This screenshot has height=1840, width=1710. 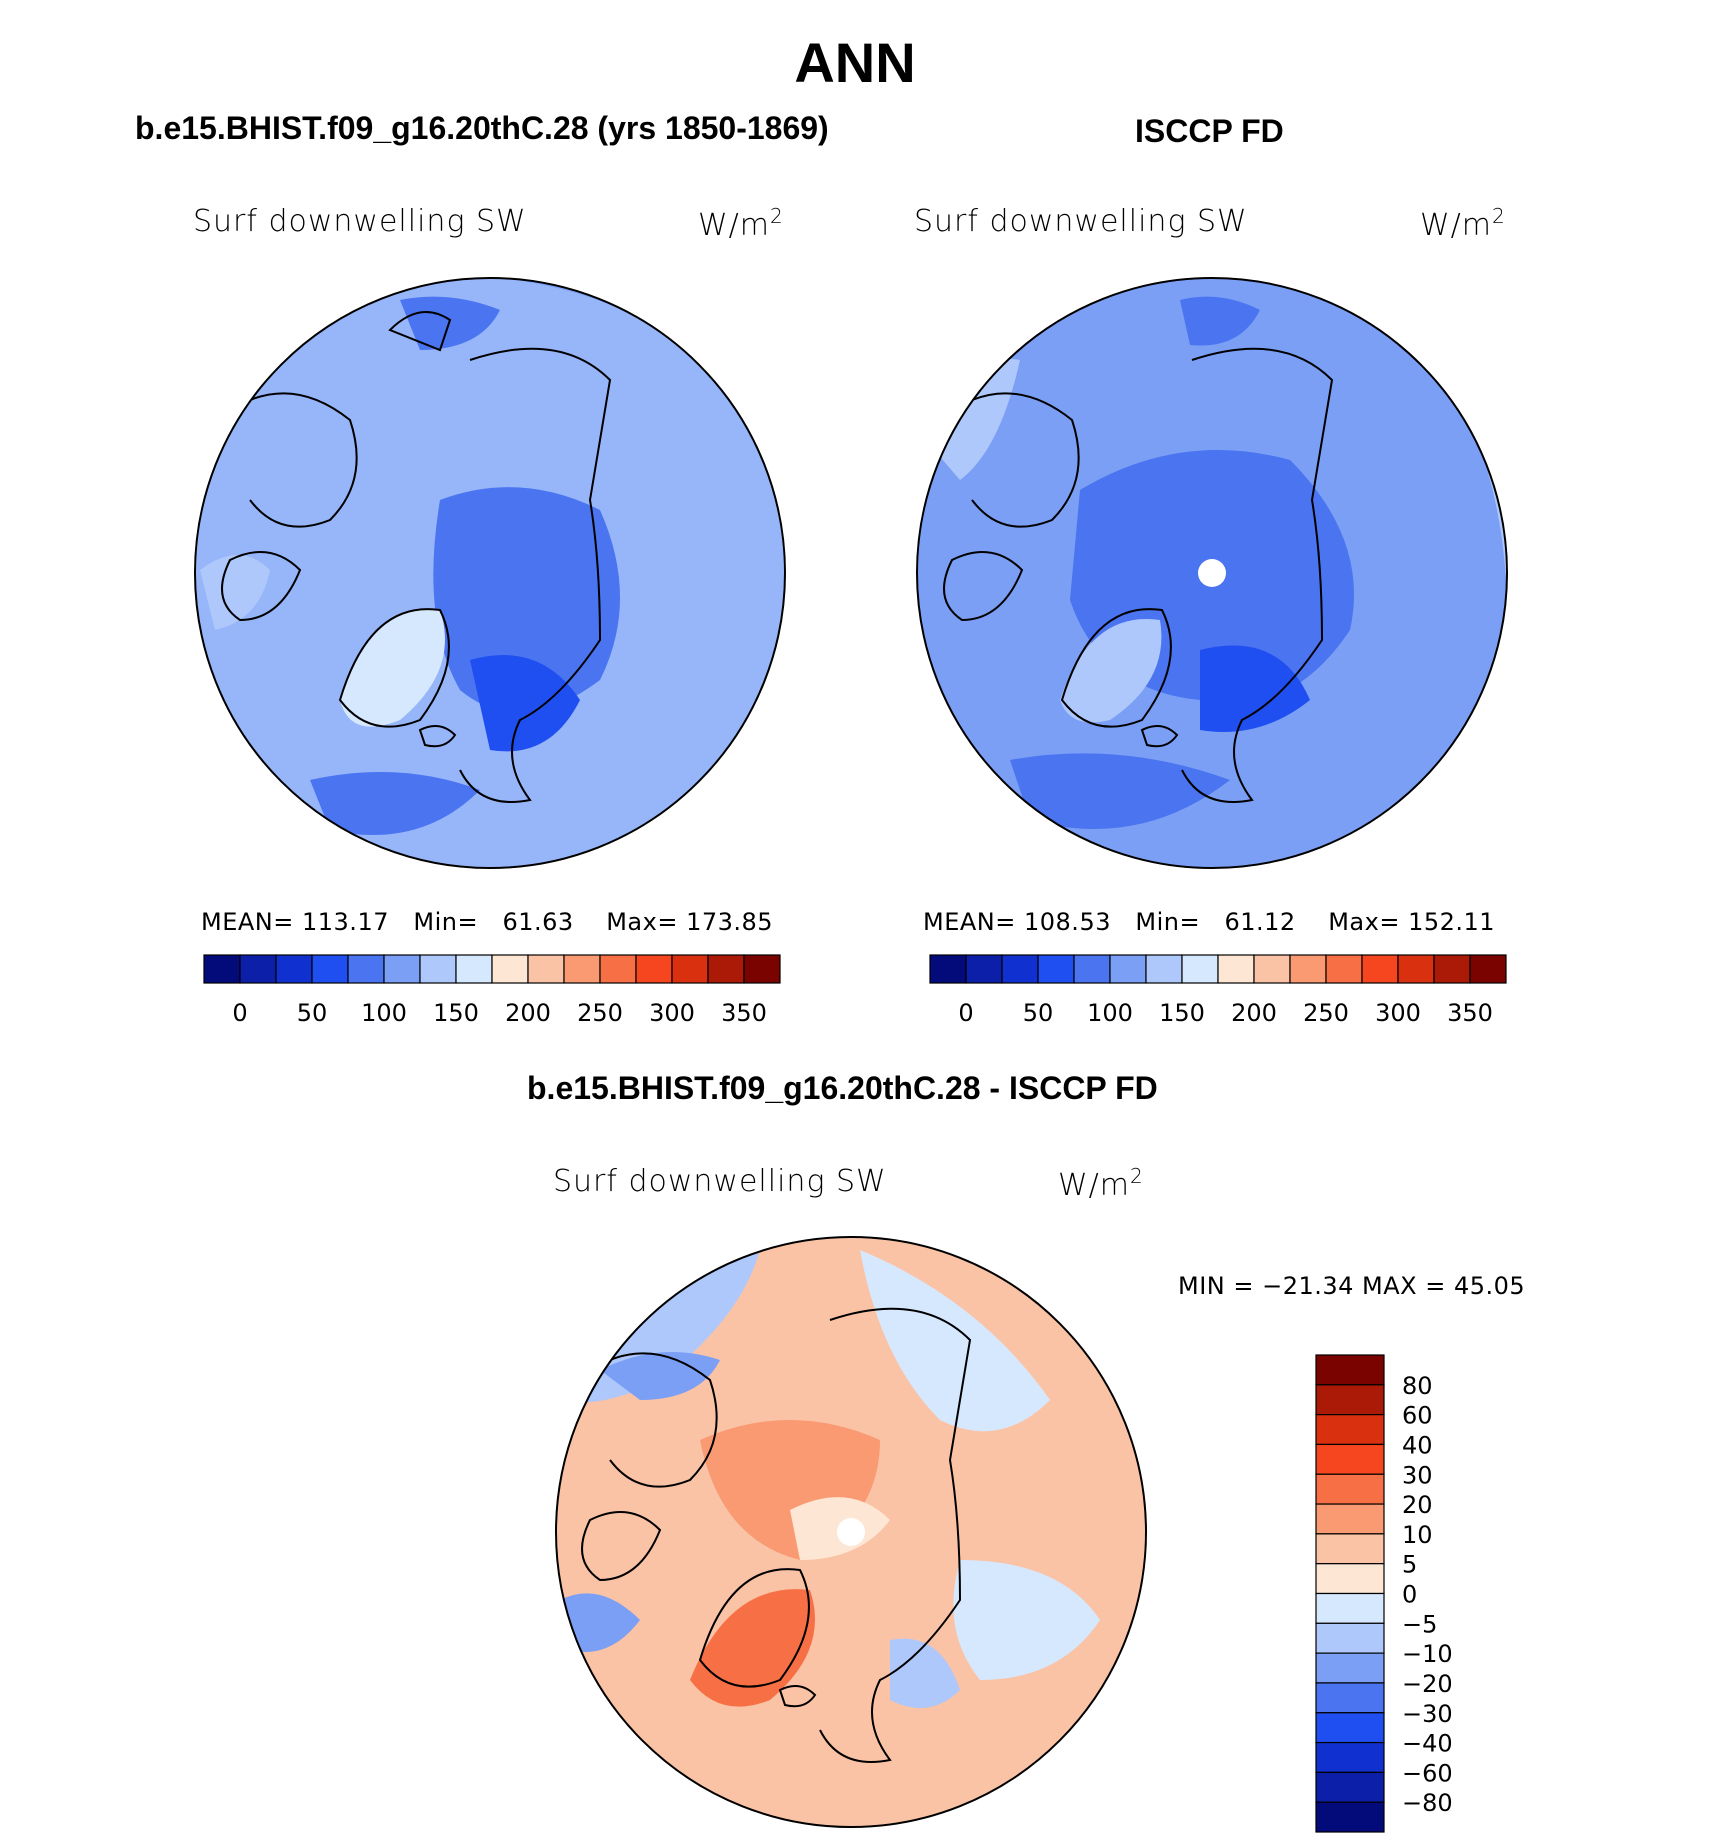 I want to click on panel3-variable: Surf downwelling SW, so click(x=720, y=1181).